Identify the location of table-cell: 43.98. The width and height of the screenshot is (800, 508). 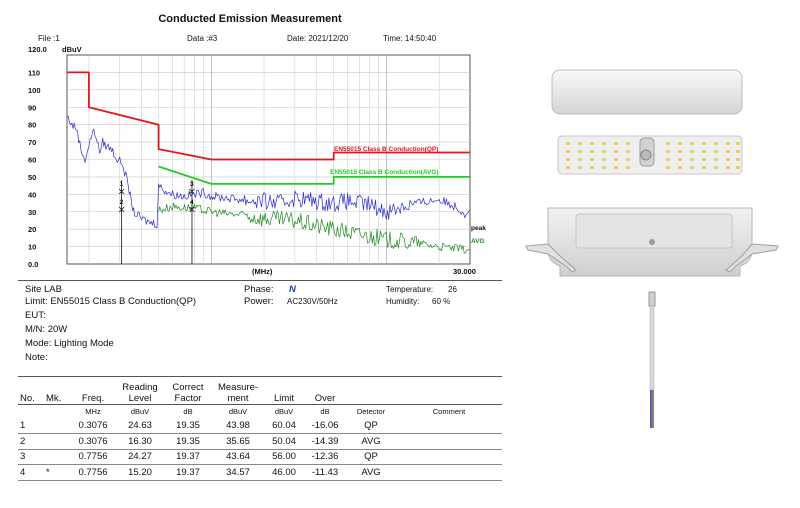
(238, 426).